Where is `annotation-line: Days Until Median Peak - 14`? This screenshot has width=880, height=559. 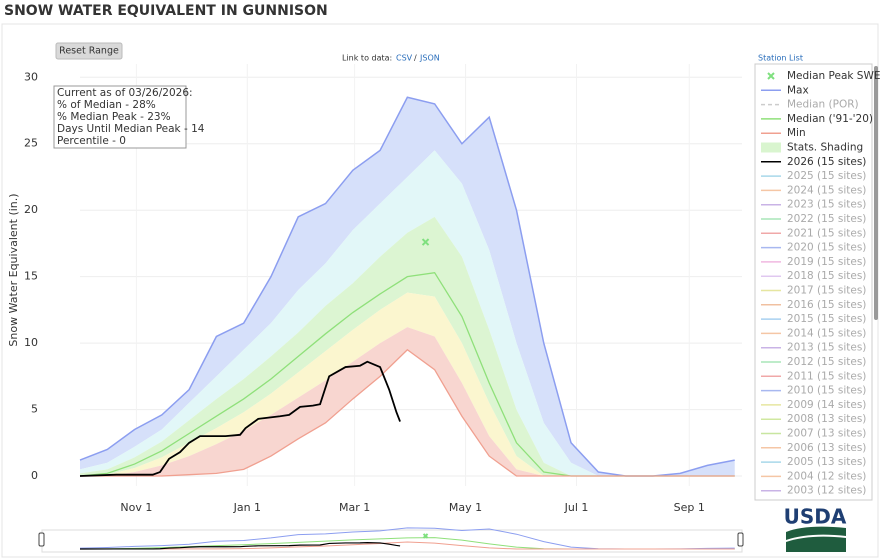
annotation-line: Days Until Median Peak - 14 is located at coordinates (131, 129).